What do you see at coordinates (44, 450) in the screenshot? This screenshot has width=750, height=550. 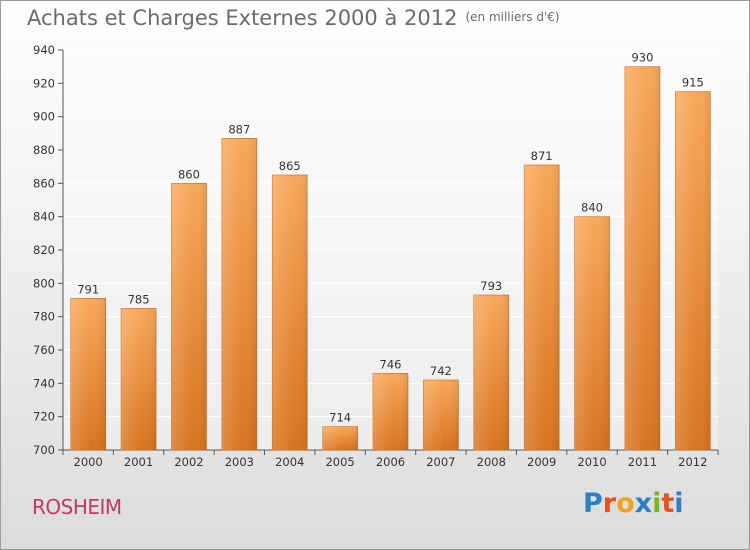 I see `y-tick-label: 700` at bounding box center [44, 450].